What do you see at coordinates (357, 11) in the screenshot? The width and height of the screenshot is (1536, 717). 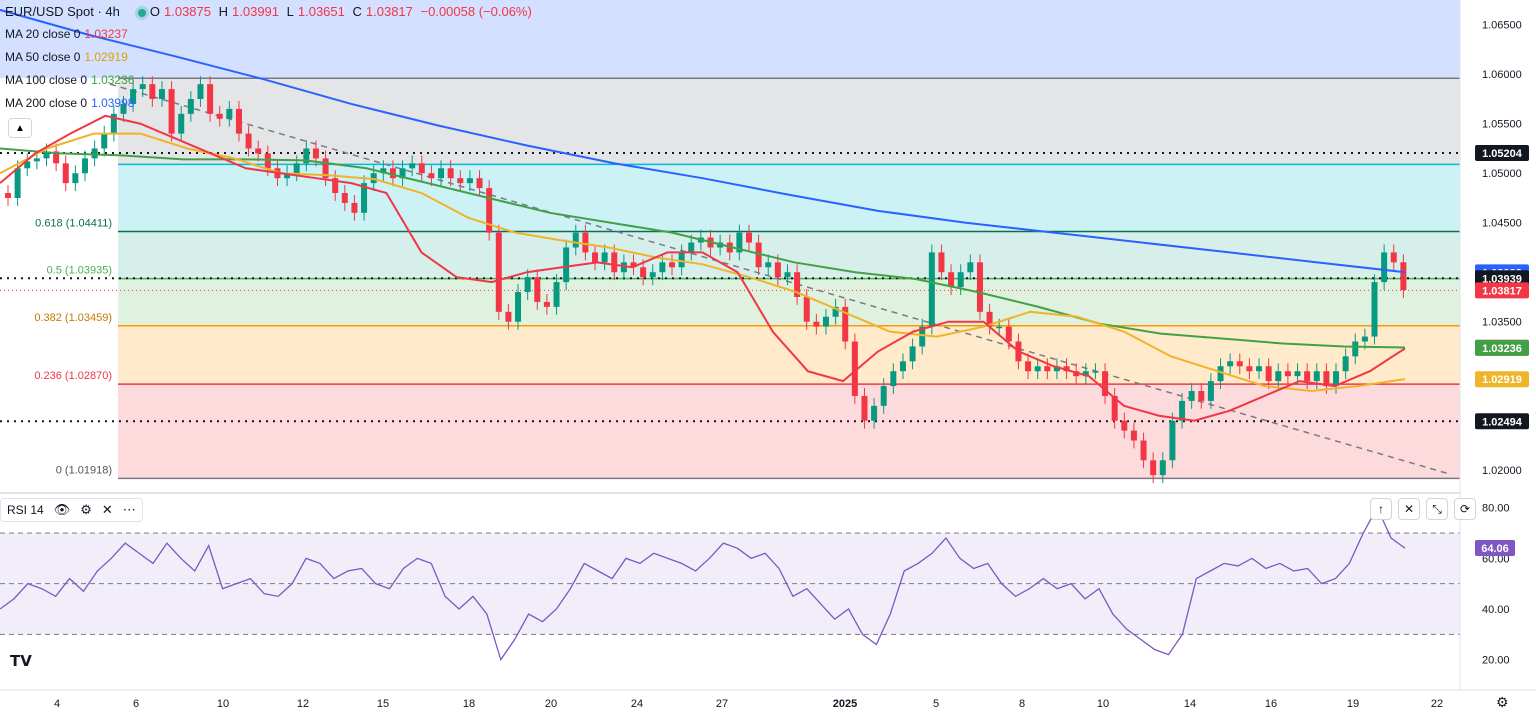 I see `close-label: C` at bounding box center [357, 11].